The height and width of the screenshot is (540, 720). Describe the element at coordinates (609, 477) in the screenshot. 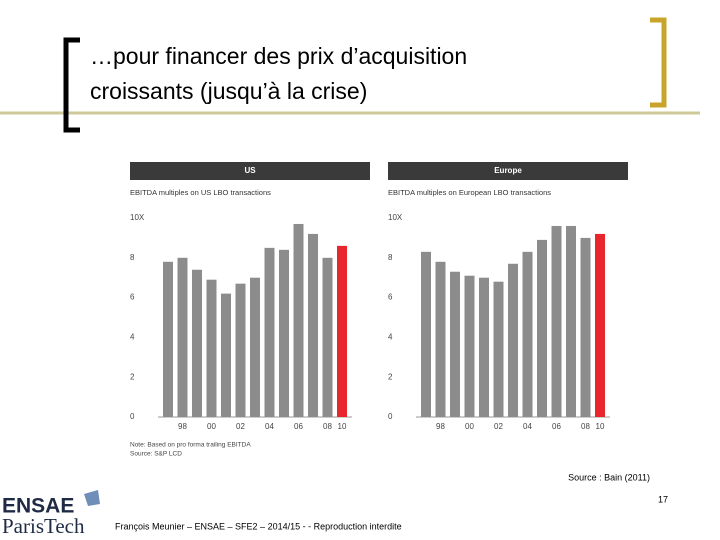

I see `source: Source : Bain (2011)` at that location.